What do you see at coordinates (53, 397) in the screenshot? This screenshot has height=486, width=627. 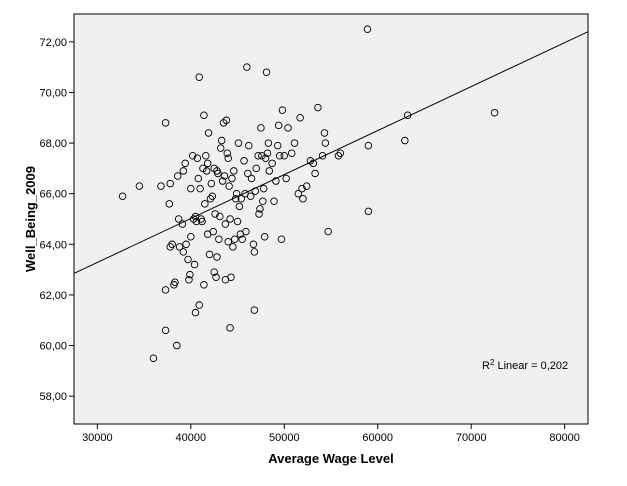 I see `y-tick-label: 58,00` at bounding box center [53, 397].